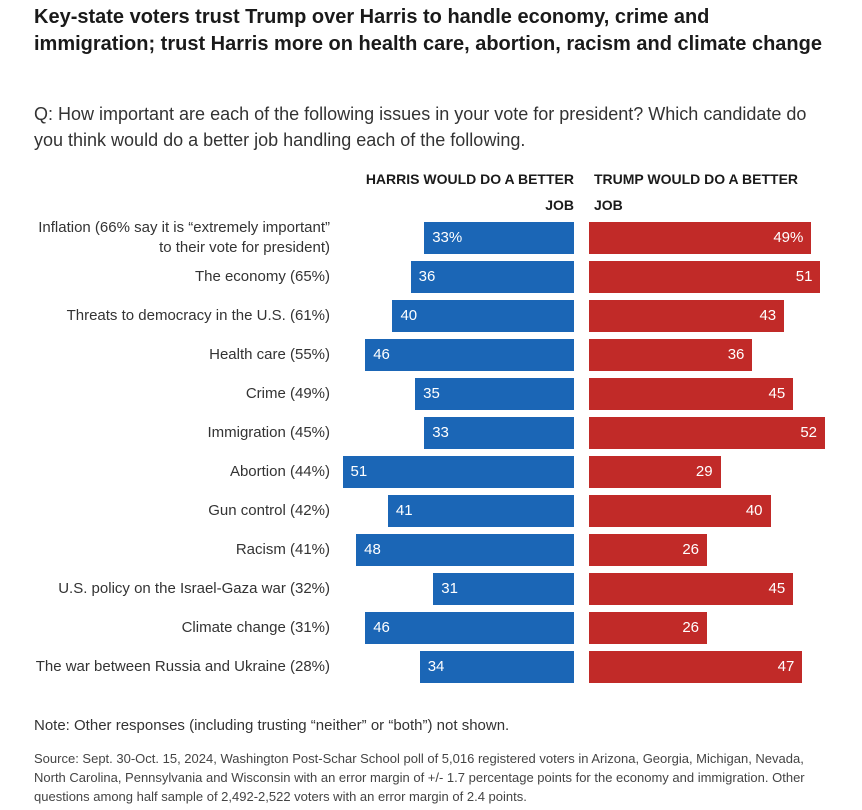  Describe the element at coordinates (469, 192) in the screenshot. I see `legend-entry: HARRIS WOULD DO A BETTER JOB` at that location.